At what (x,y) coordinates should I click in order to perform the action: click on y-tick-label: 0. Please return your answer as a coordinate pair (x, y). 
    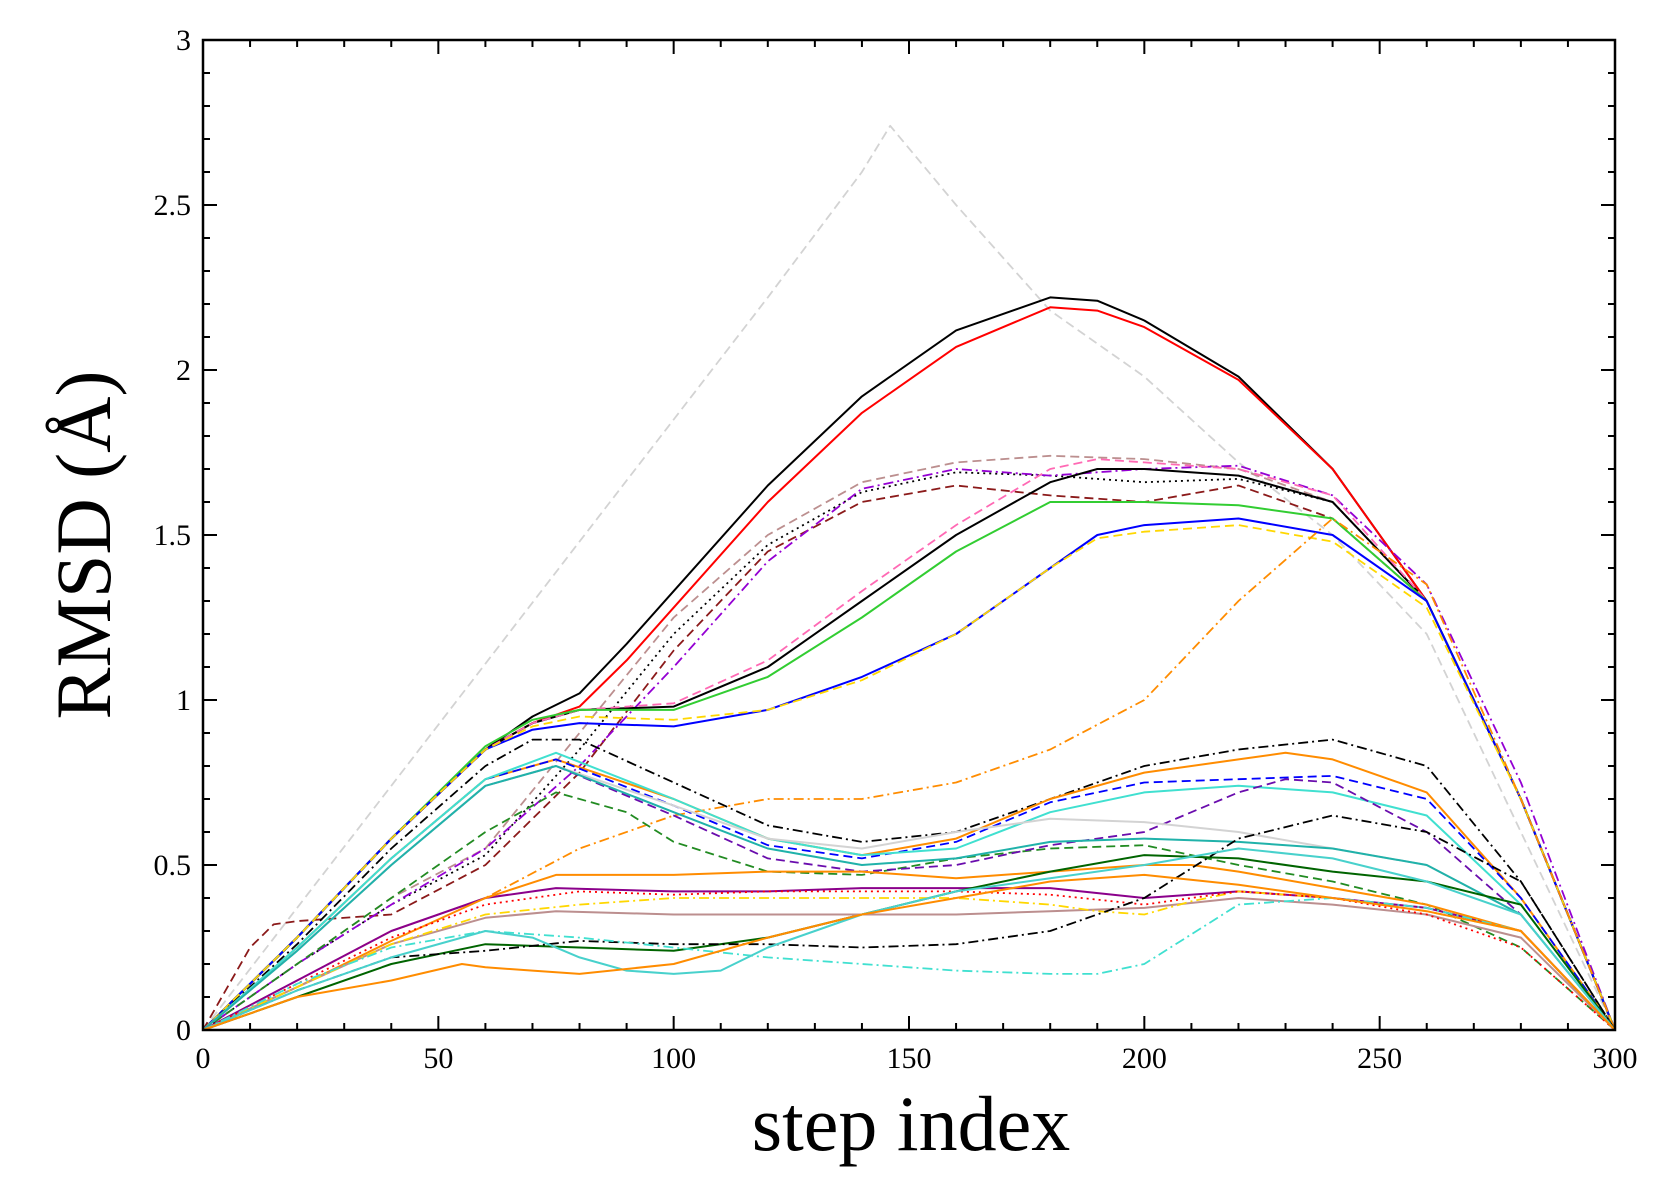
    Looking at the image, I should click on (183, 1030).